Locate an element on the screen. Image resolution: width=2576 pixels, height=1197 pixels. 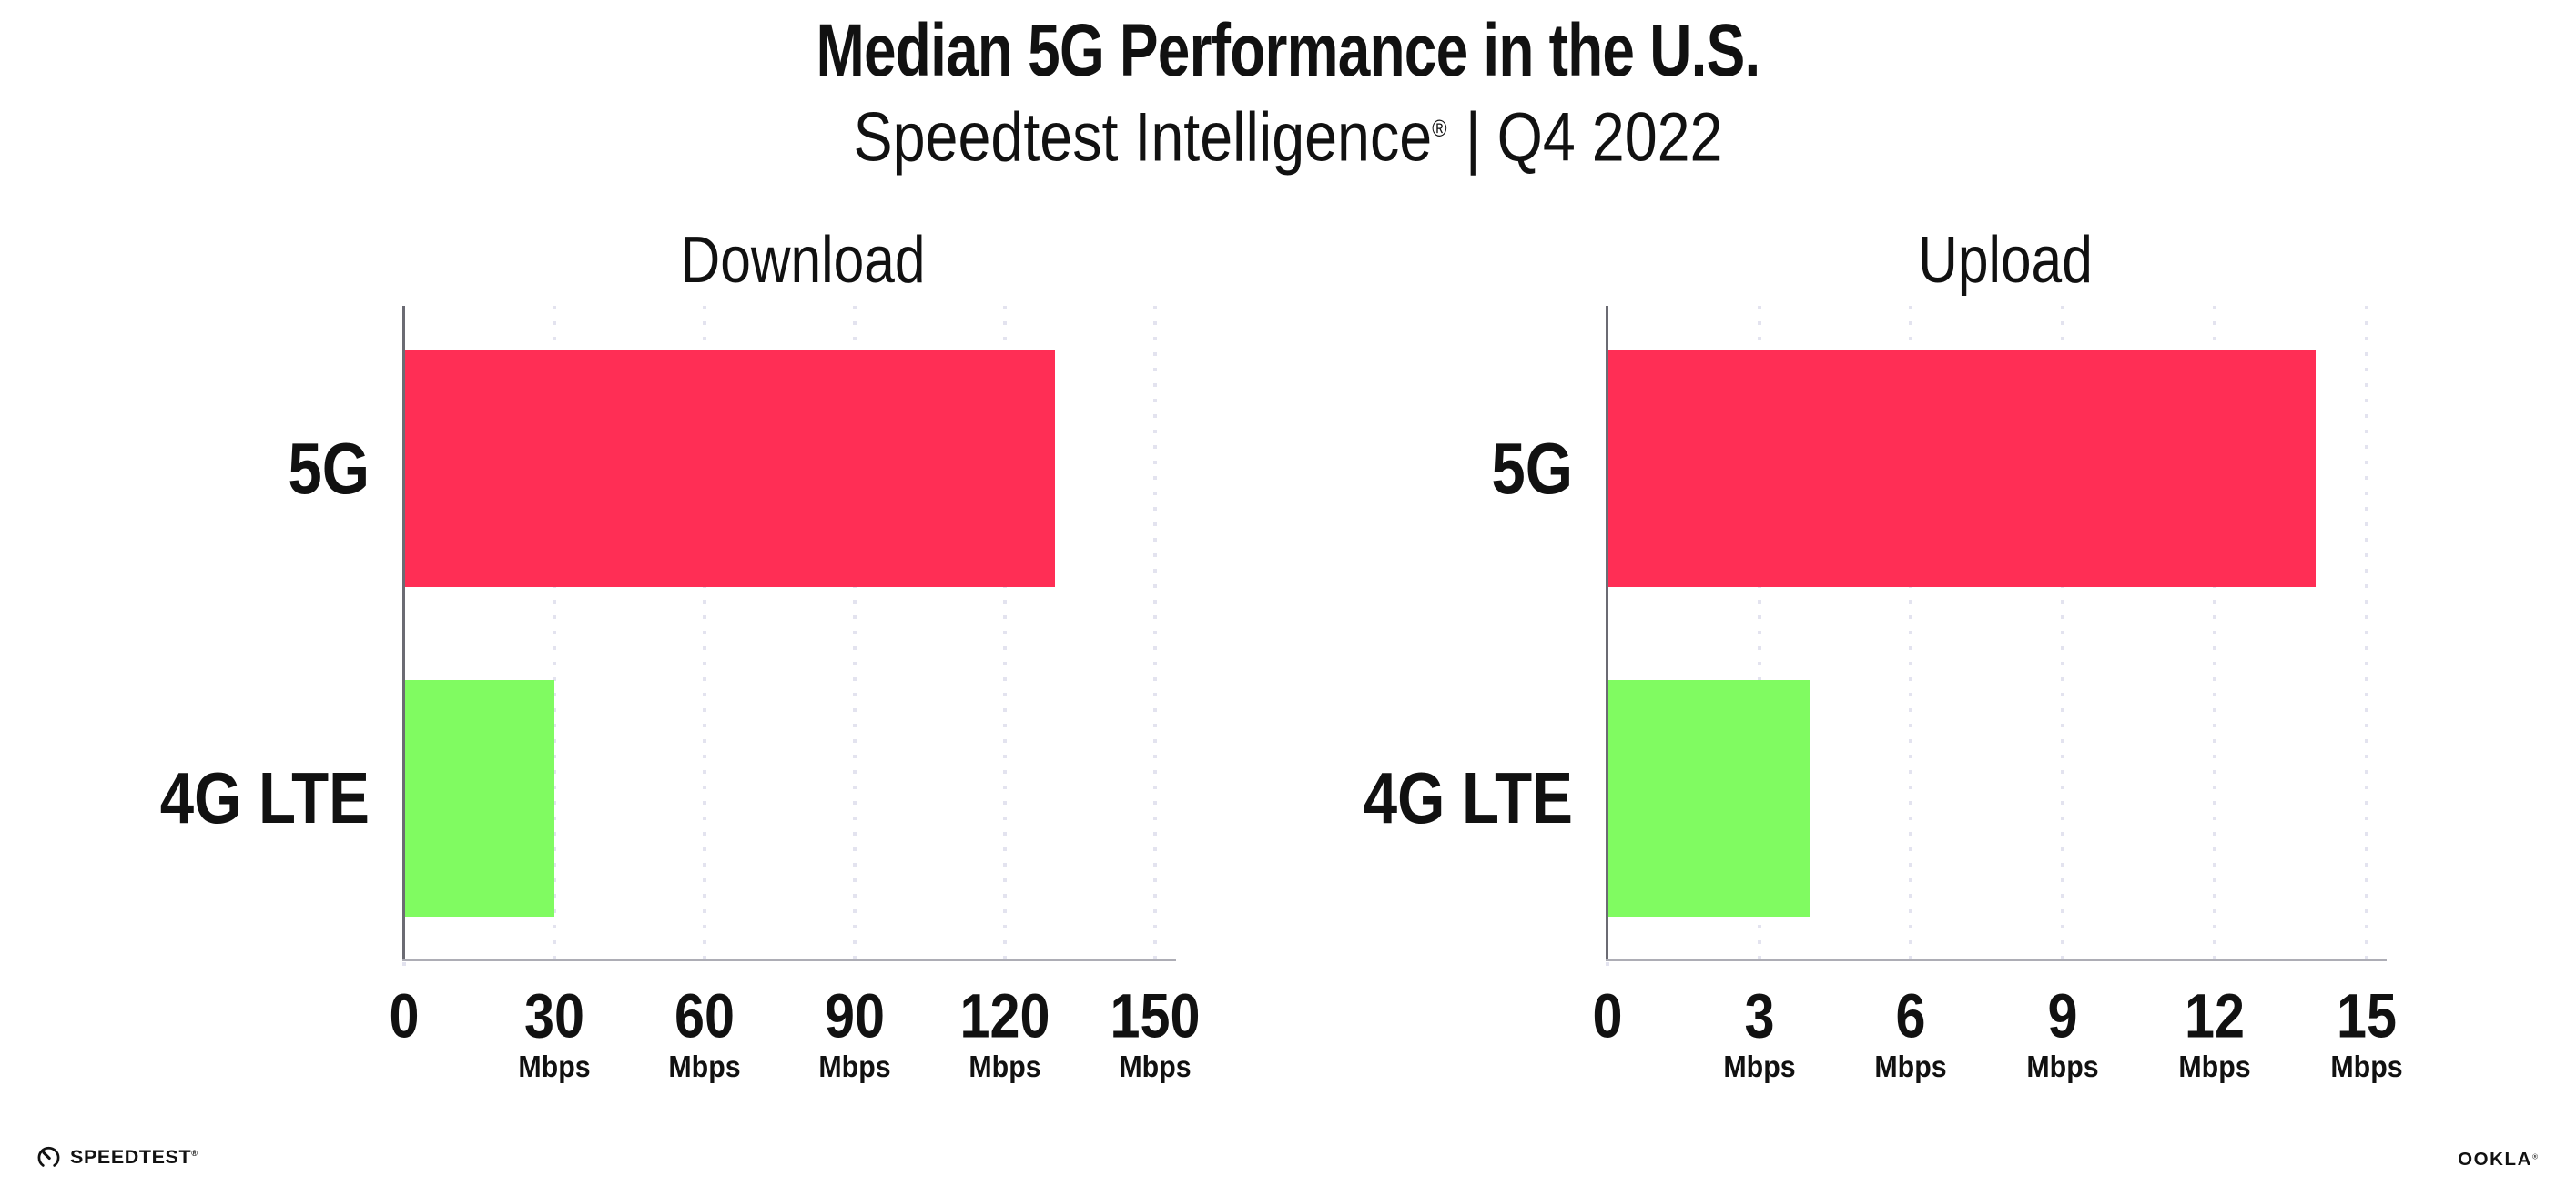
x-tick-label-15-text: 15 is located at coordinates (2366, 1015).